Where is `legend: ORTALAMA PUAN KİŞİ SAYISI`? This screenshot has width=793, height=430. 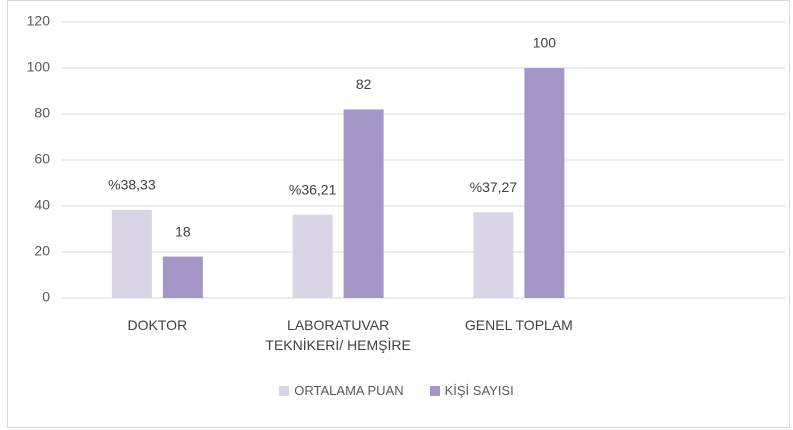 legend: ORTALAMA PUAN KİŞİ SAYISI is located at coordinates (396, 390).